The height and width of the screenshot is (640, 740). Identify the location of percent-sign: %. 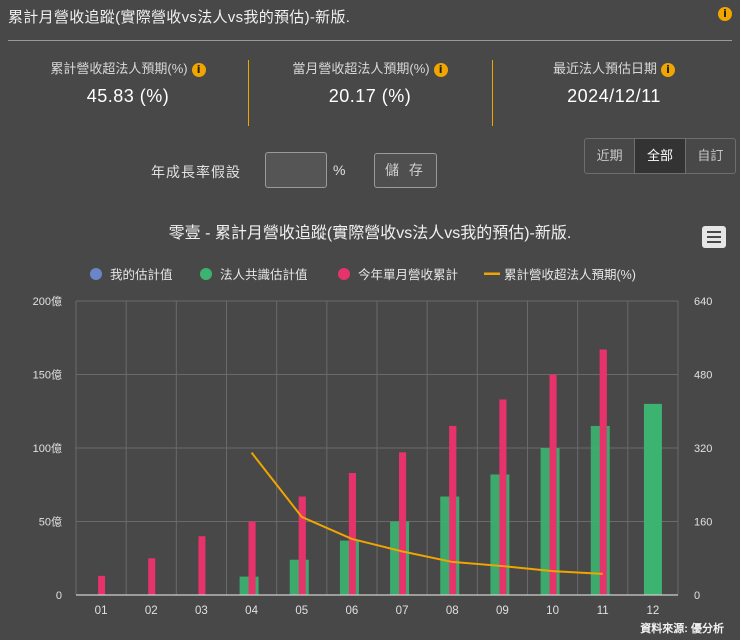
(339, 170).